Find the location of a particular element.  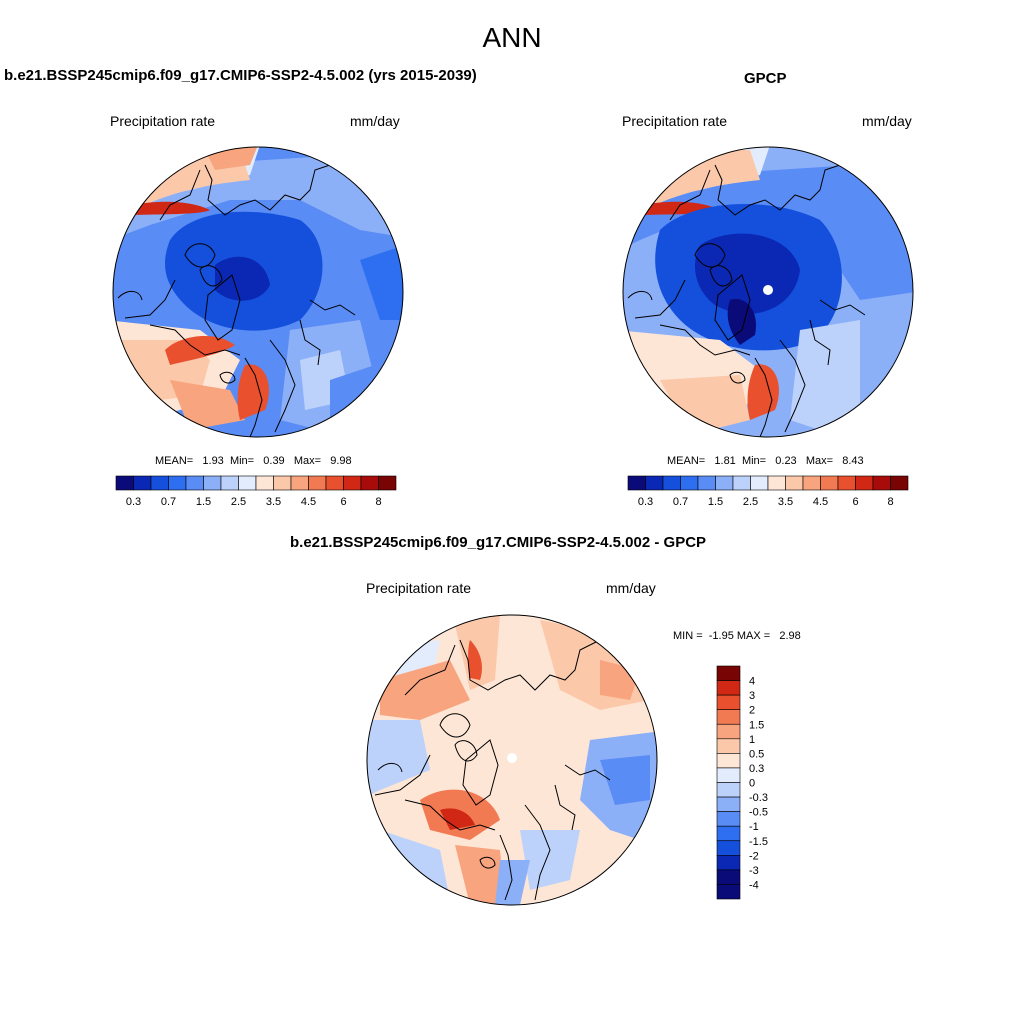

colorbar-model-tick-label: 4.5 is located at coordinates (308, 502).